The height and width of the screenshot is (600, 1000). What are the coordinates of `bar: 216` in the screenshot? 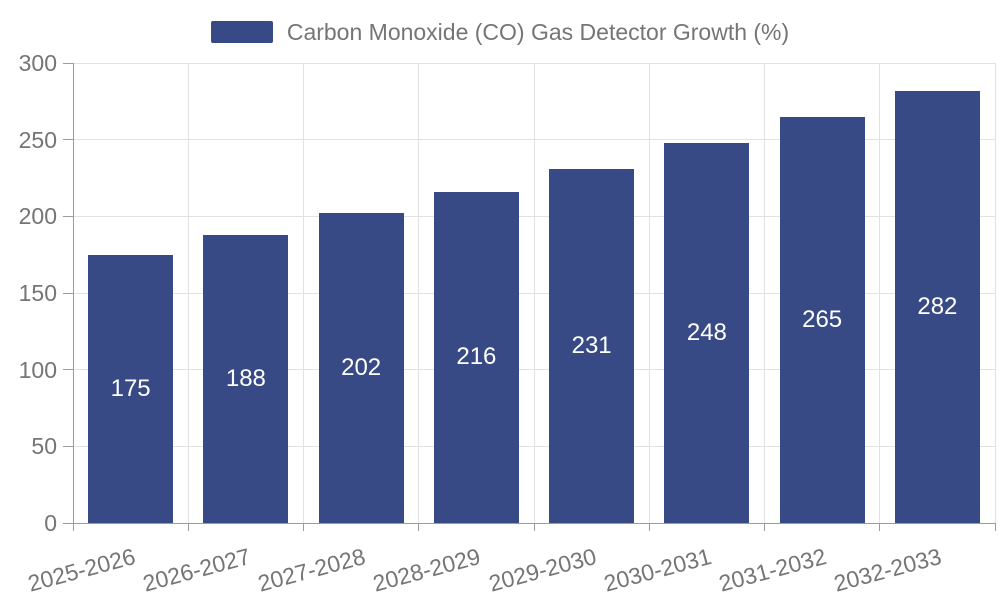 It's located at (476, 357).